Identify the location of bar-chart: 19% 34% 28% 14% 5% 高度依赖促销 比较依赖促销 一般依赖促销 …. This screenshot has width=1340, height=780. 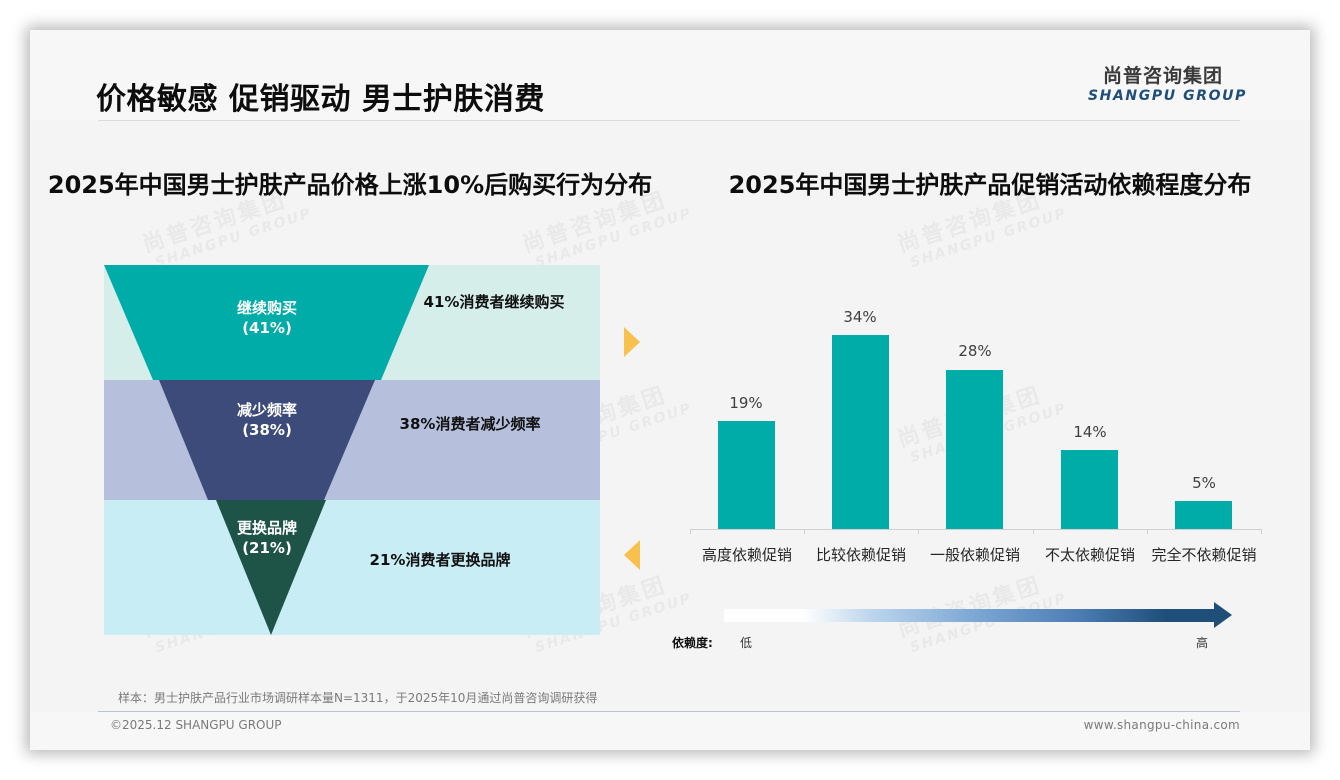
(976, 435).